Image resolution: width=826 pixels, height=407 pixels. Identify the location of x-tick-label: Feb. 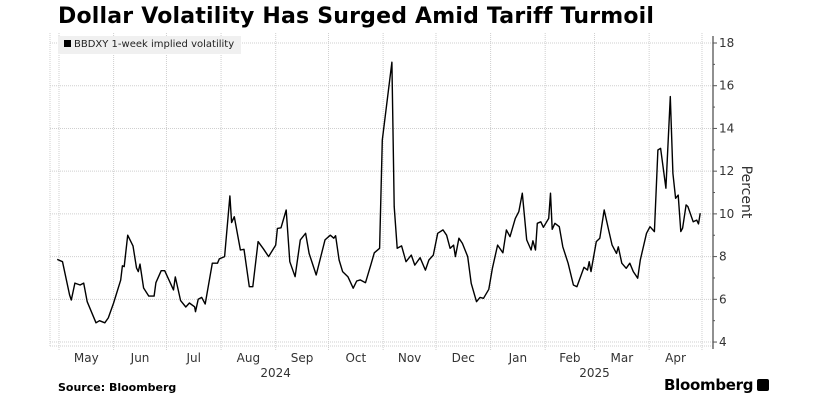
(569, 358).